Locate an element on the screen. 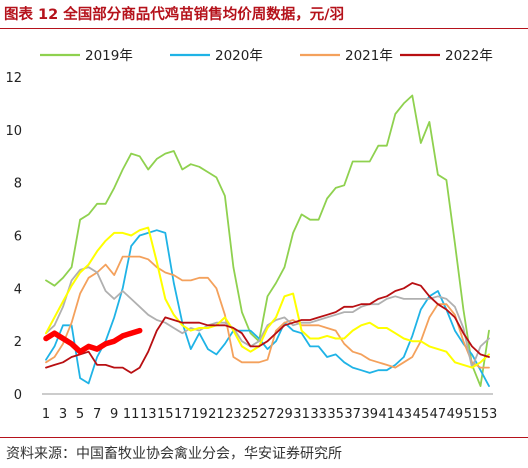 This screenshot has width=528, height=468. x-tick-label: 35 is located at coordinates (335, 414).